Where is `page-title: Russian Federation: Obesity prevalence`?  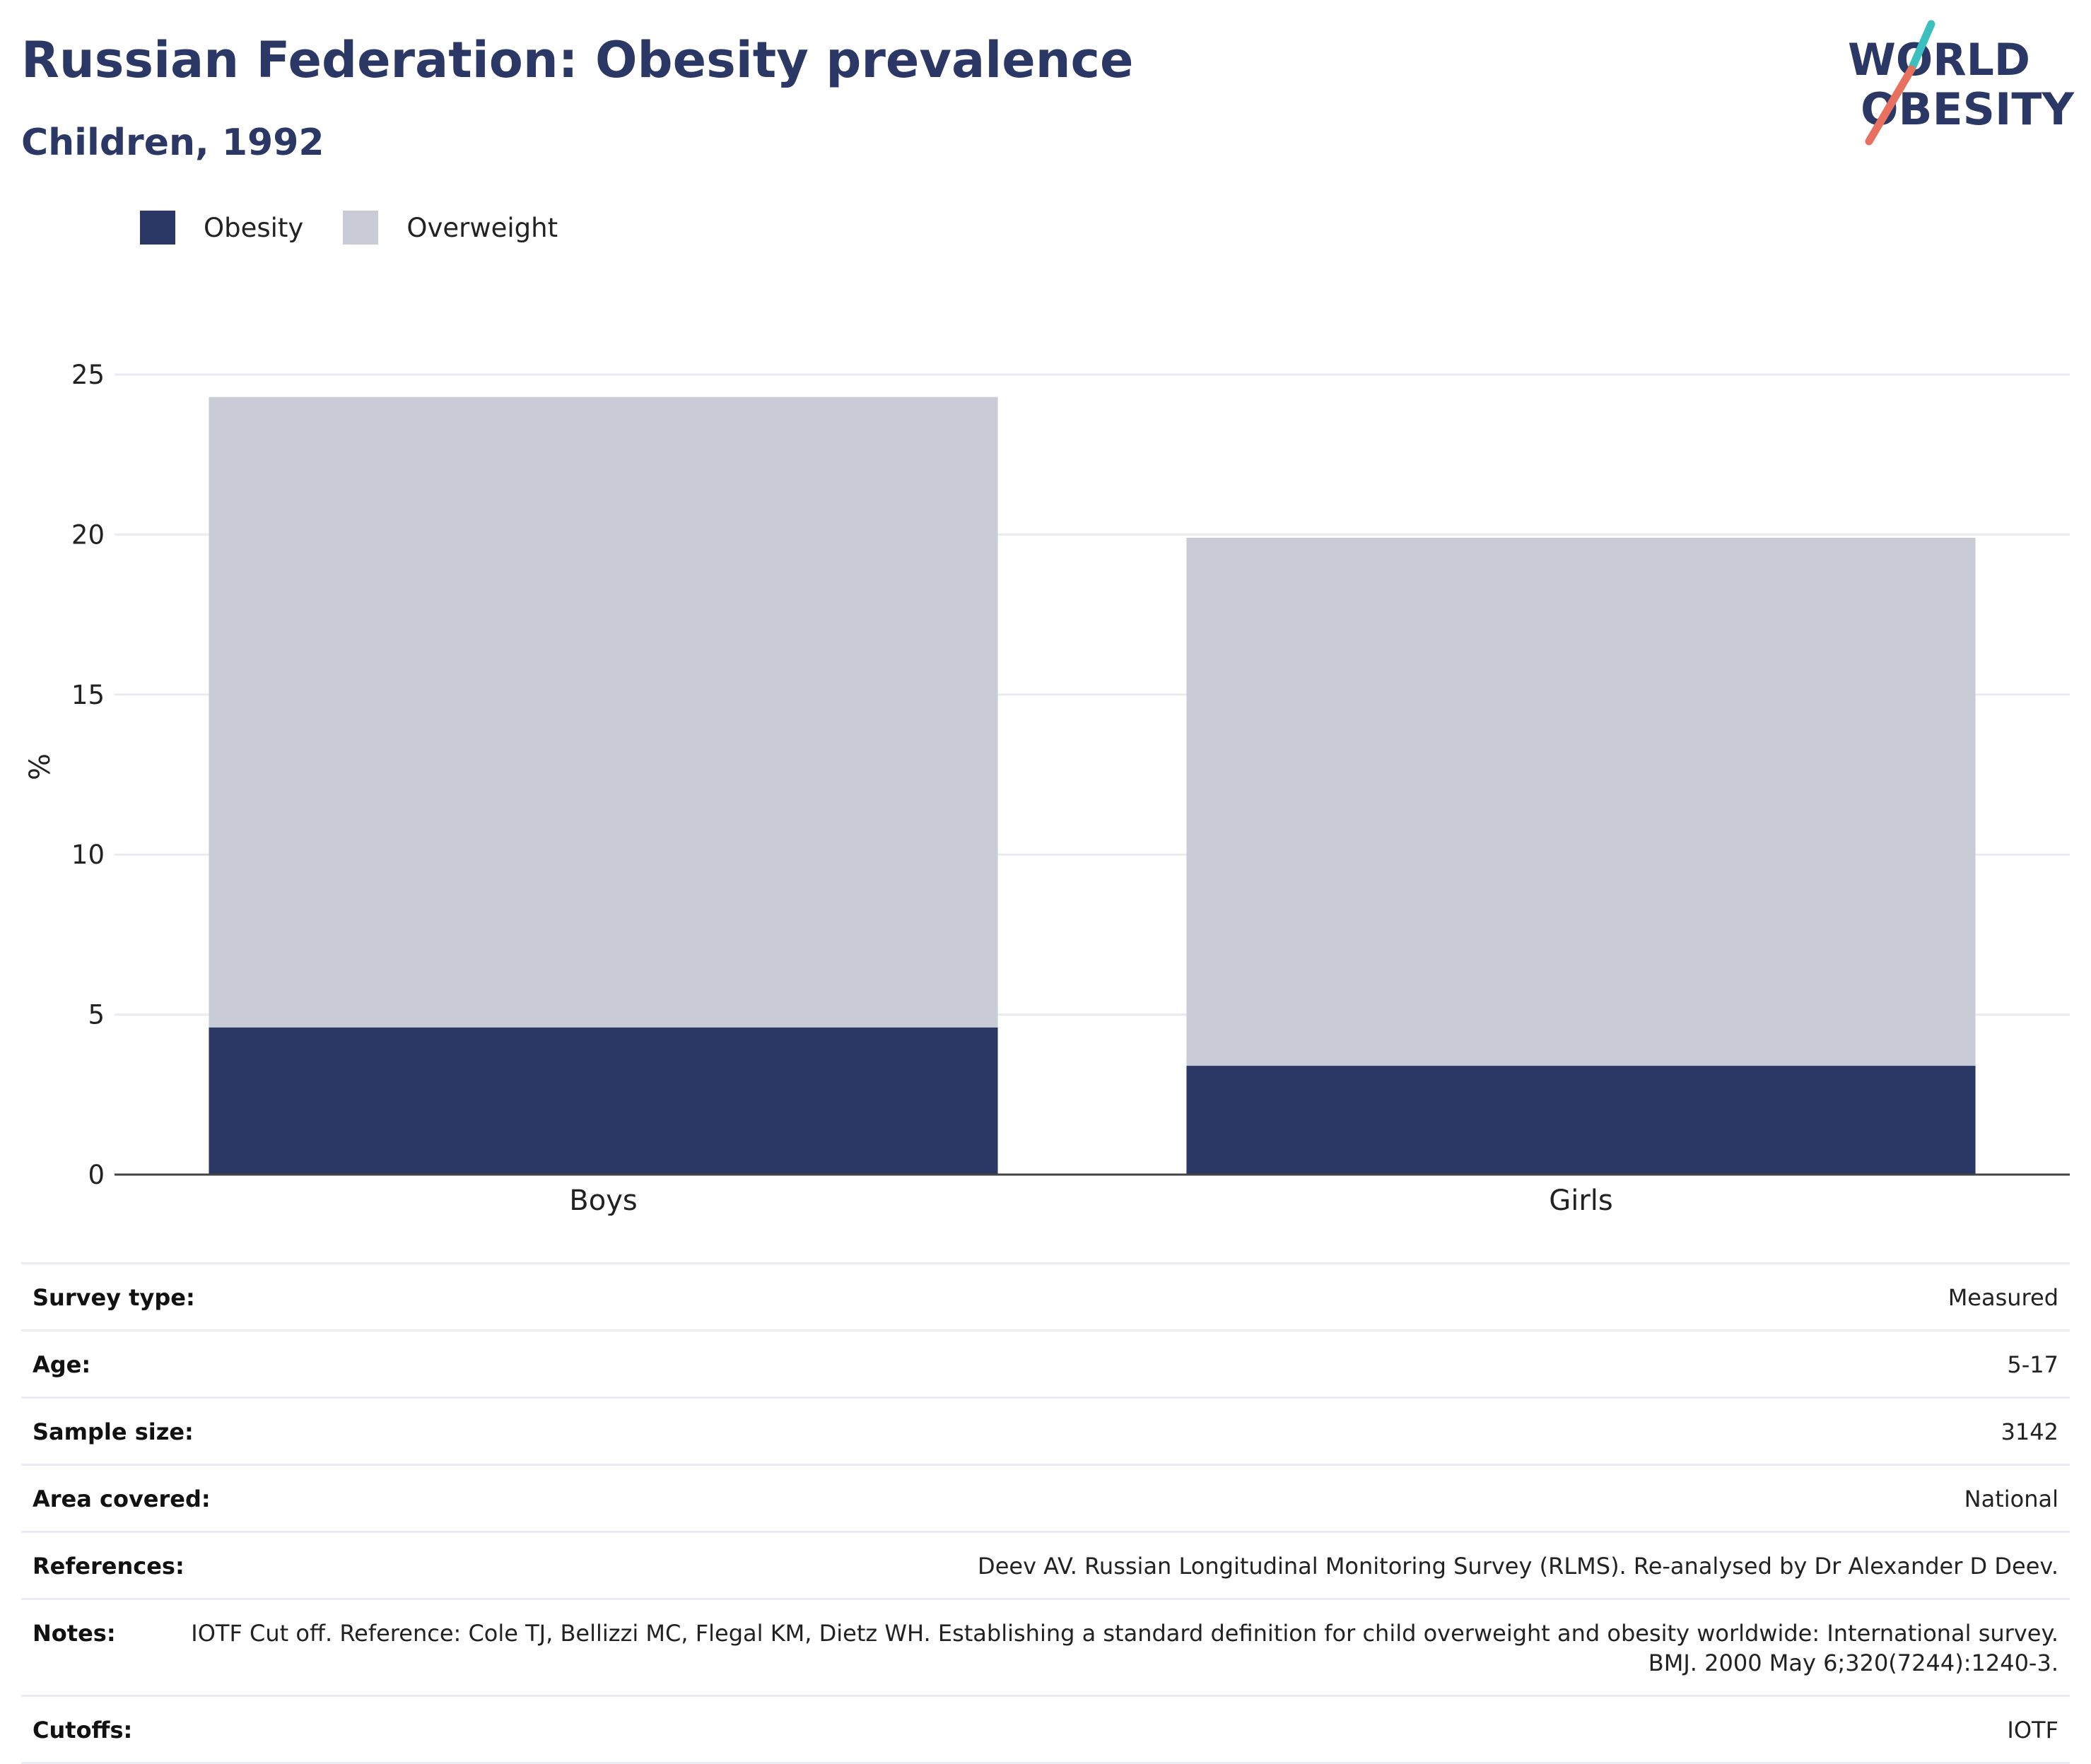 page-title: Russian Federation: Obesity prevalence is located at coordinates (577, 60).